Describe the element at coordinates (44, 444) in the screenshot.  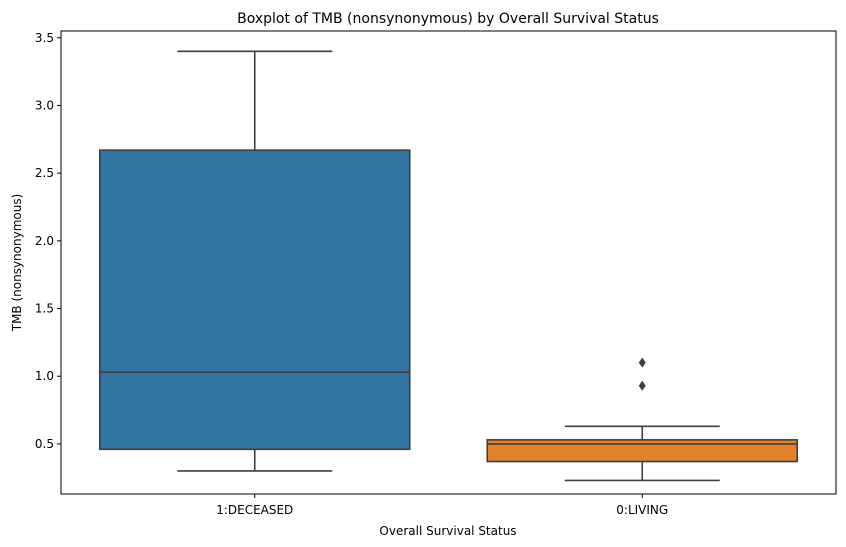
I see `y-tick-label: 0.5` at that location.